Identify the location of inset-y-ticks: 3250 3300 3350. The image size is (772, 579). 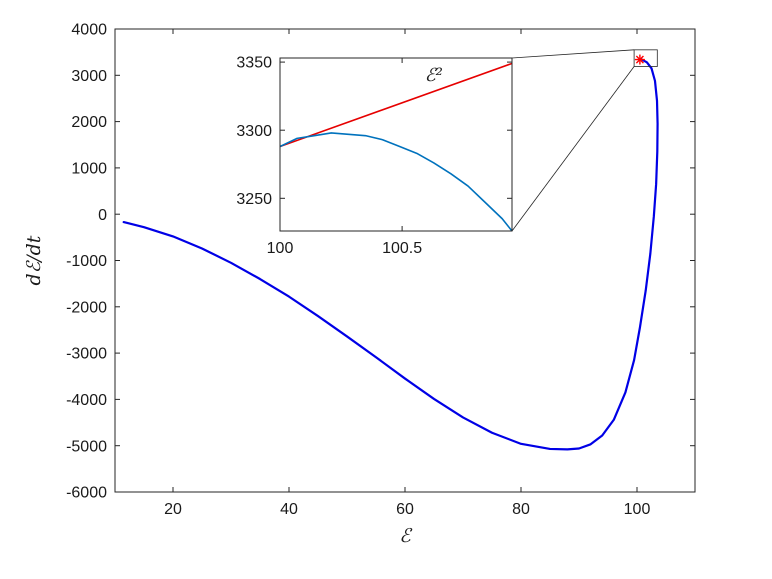
(374, 131).